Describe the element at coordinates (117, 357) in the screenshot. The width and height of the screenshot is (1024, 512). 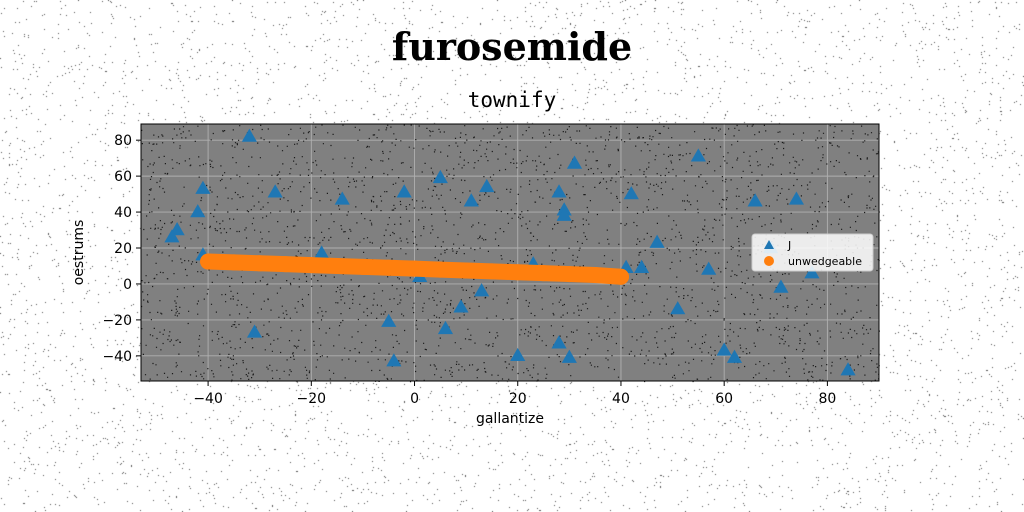
I see `y-tick-label: −40` at that location.